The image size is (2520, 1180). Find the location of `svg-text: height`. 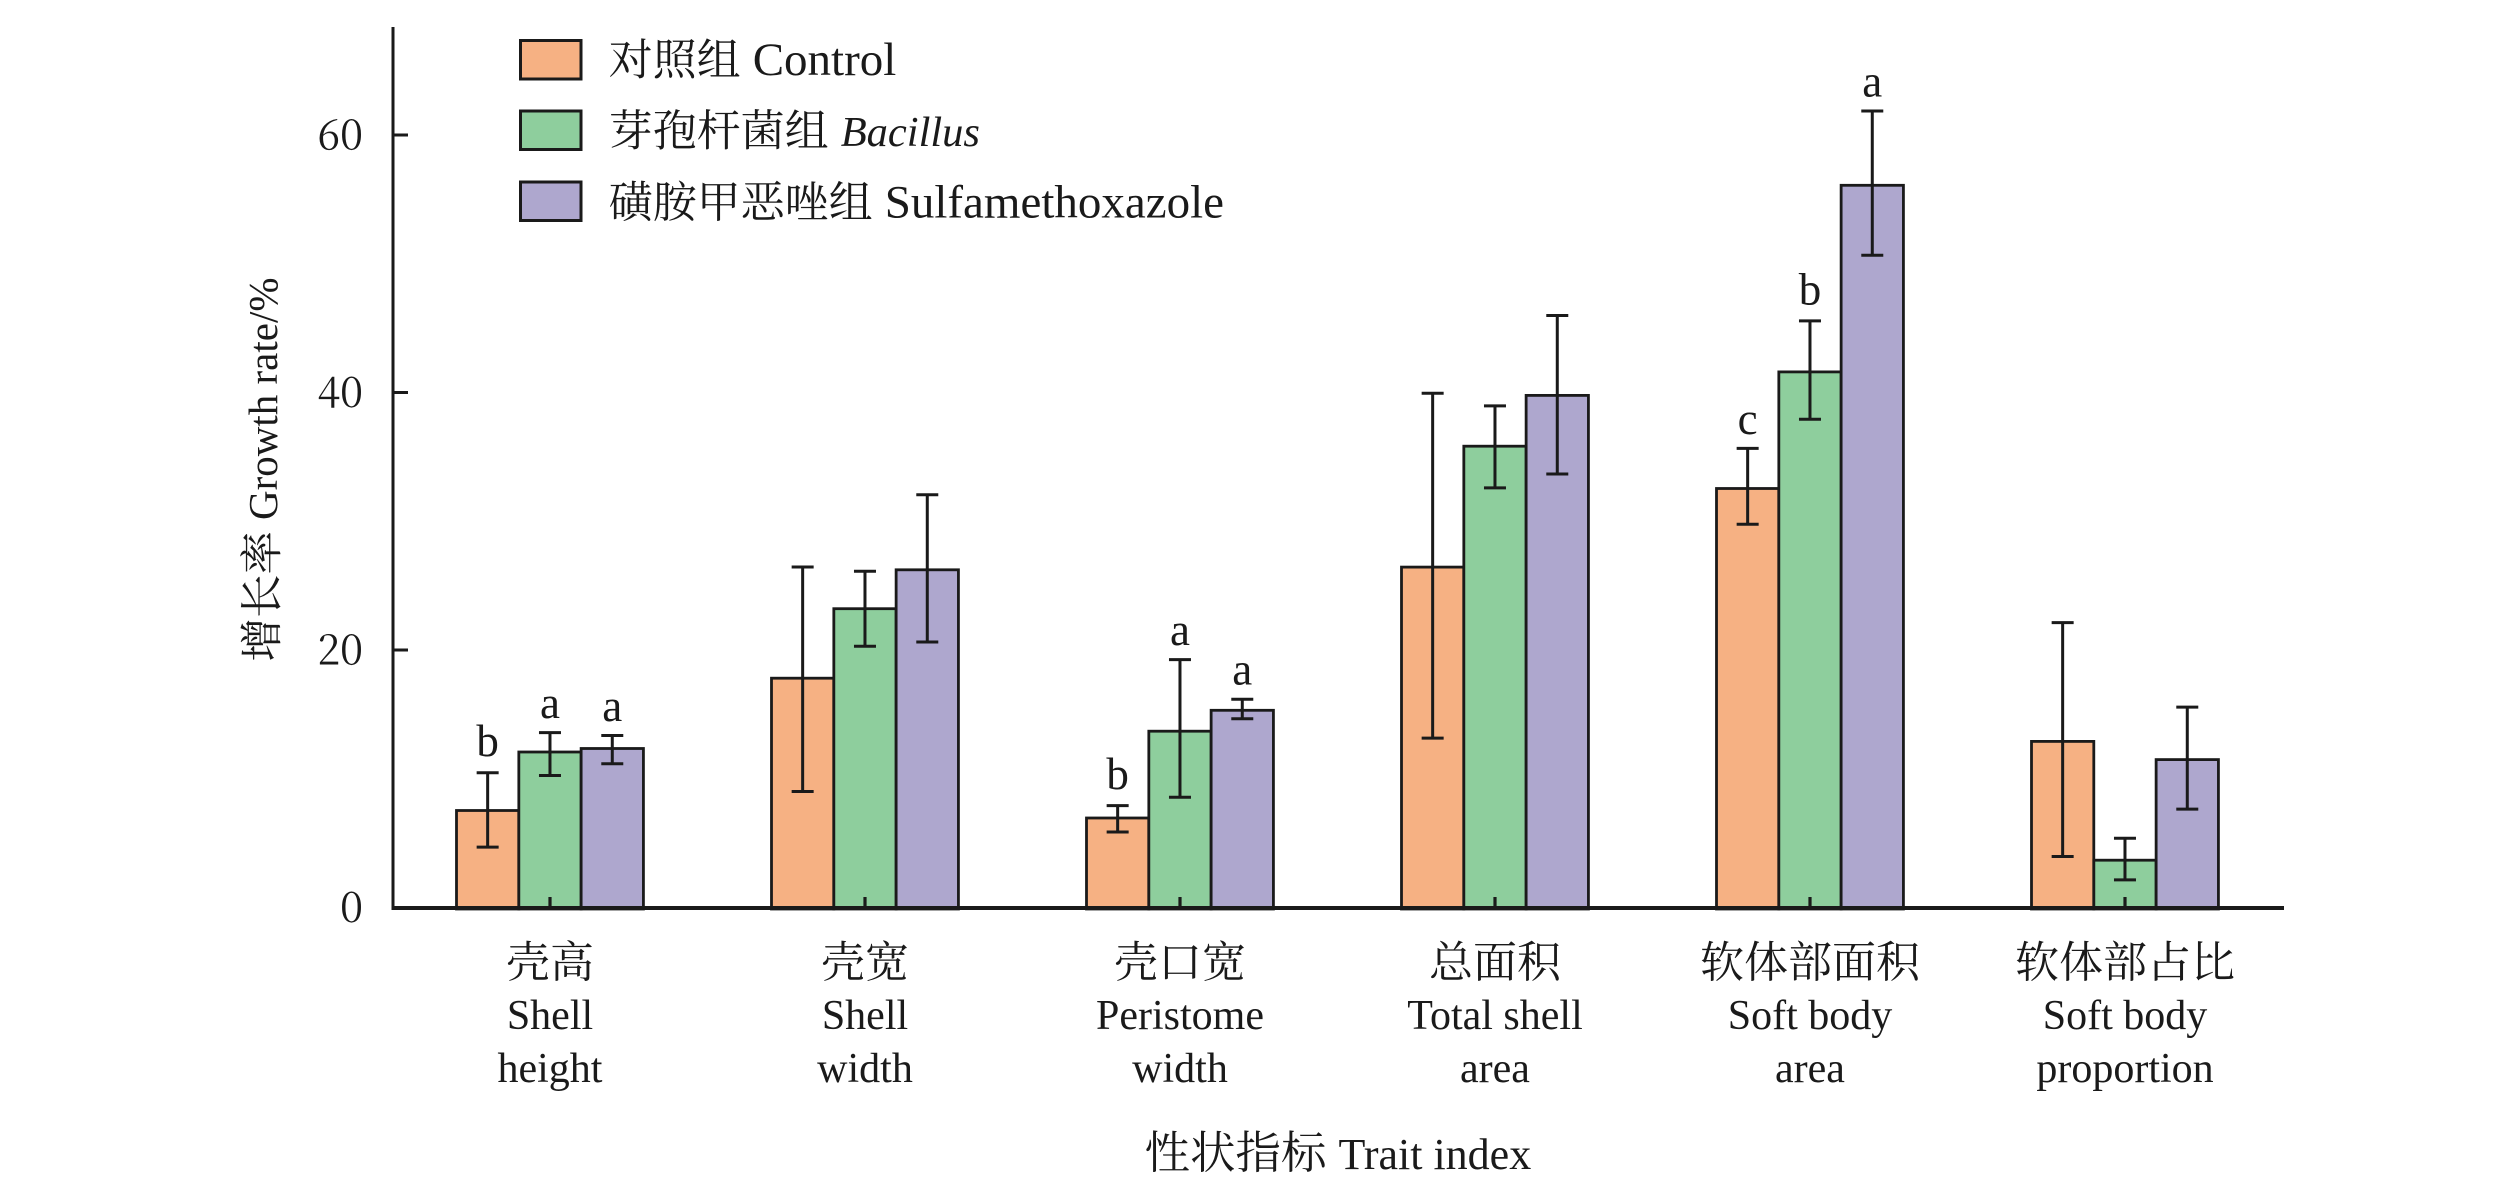

svg-text: height is located at coordinates (550, 1069).